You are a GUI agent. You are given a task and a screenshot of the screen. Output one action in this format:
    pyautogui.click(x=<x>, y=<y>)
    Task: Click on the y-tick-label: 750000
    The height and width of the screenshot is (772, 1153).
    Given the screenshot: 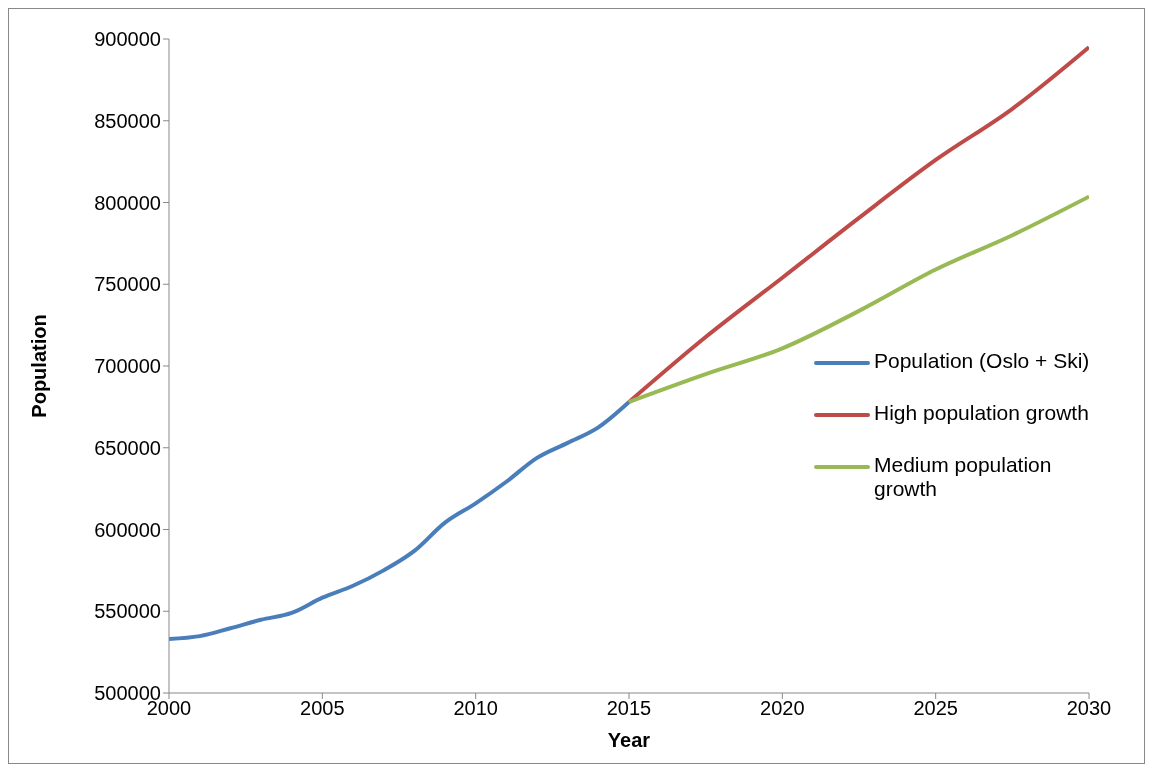 What is the action you would take?
    pyautogui.click(x=127, y=284)
    